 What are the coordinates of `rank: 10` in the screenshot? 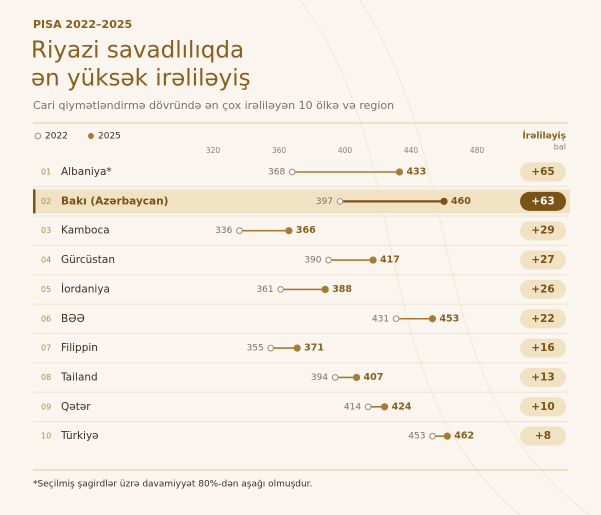 It's located at (46, 436).